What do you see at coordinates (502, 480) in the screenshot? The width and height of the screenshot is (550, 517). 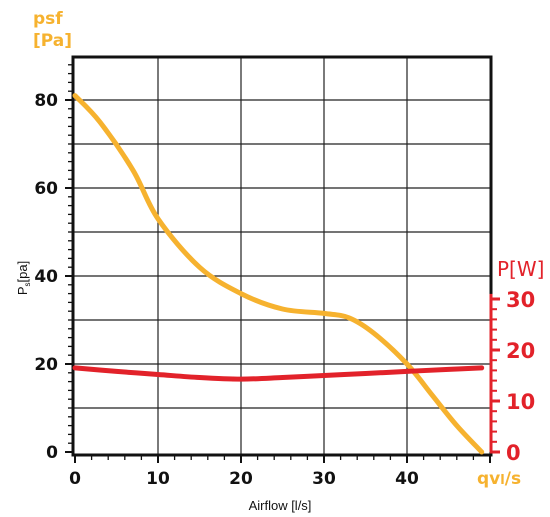 I see `x-axis-end-label-sub: l` at bounding box center [502, 480].